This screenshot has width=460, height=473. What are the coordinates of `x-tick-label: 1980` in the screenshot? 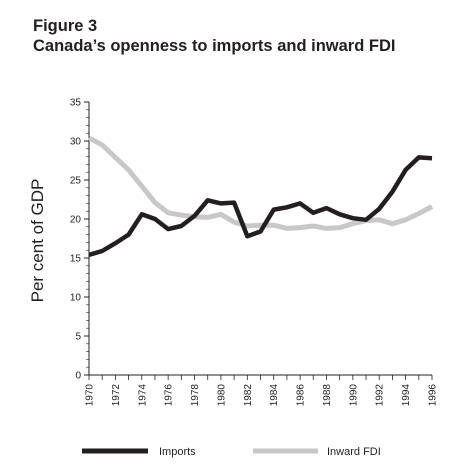 It's located at (221, 395).